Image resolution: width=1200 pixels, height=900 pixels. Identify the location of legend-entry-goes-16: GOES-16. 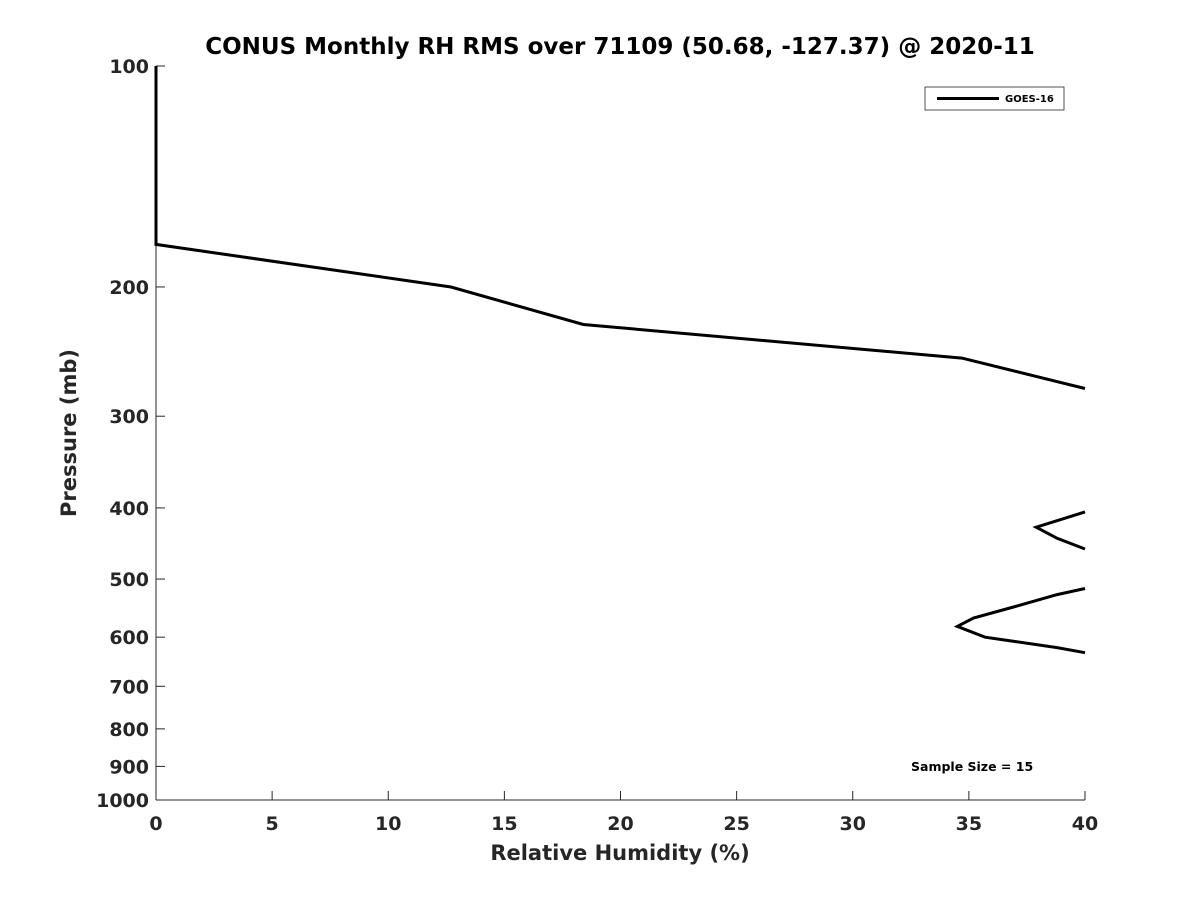
(1029, 99).